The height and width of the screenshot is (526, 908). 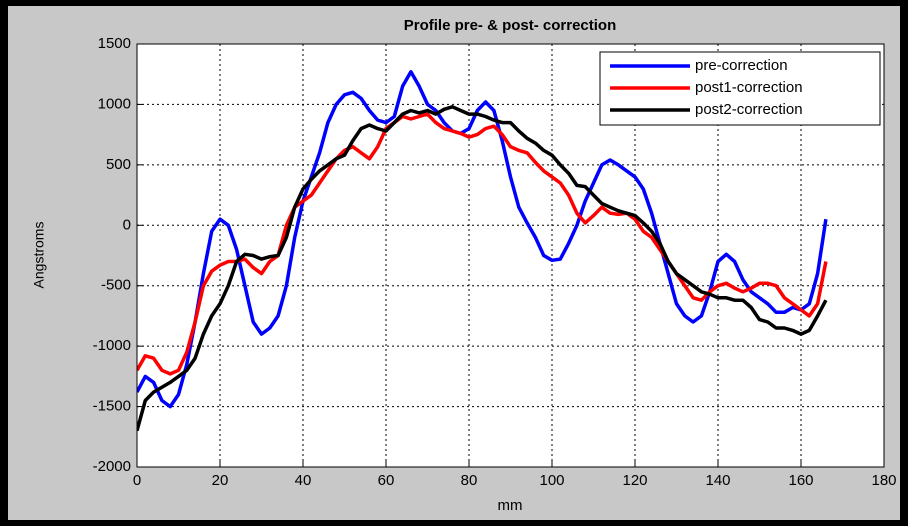 What do you see at coordinates (469, 480) in the screenshot?
I see `x-tick-label: 80` at bounding box center [469, 480].